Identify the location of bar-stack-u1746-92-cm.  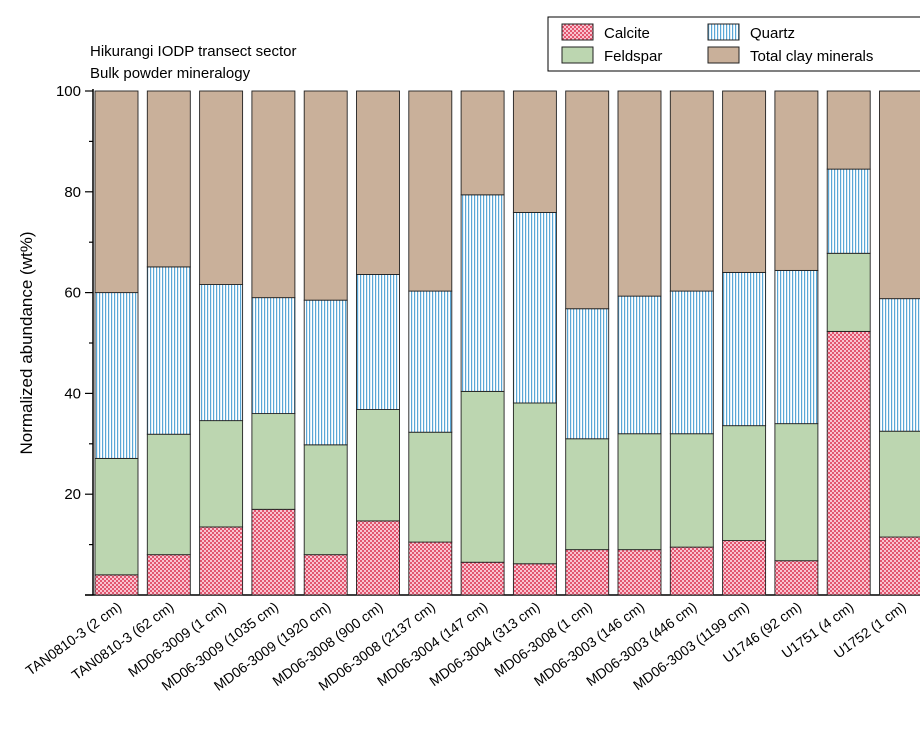
(796, 343).